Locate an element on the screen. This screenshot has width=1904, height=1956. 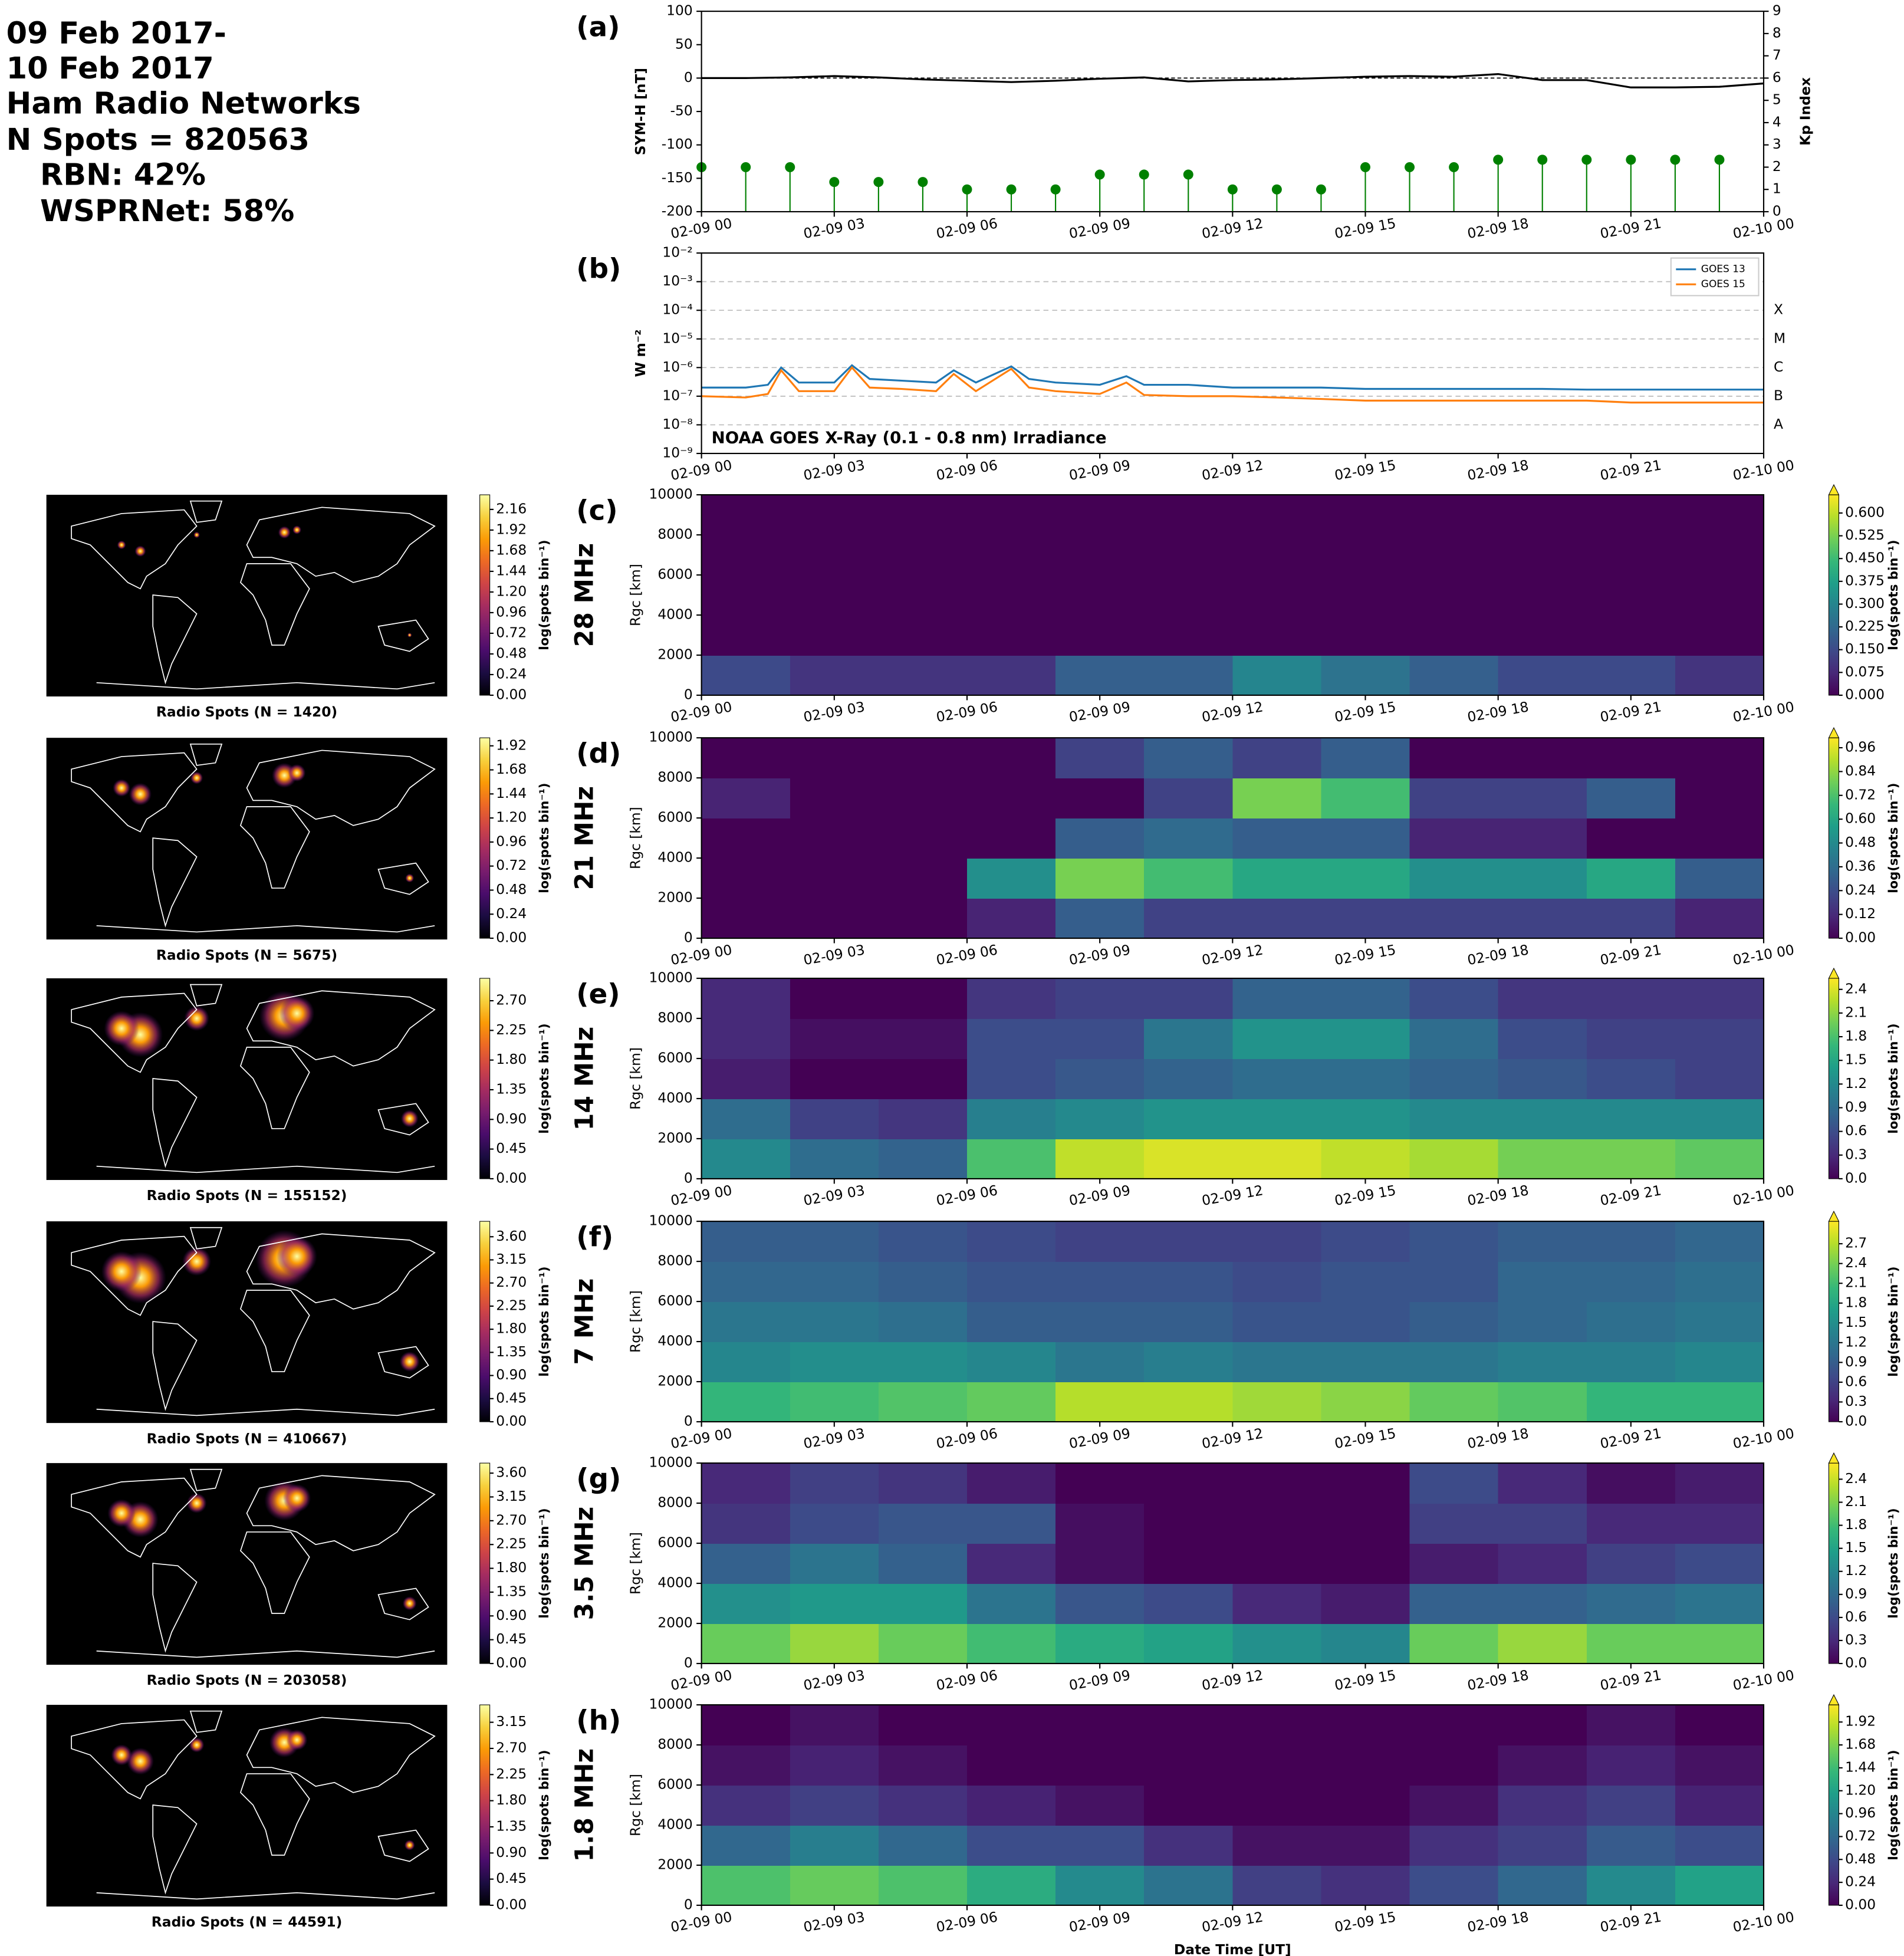
y-tick-label: 2000 is located at coordinates (675, 1623).